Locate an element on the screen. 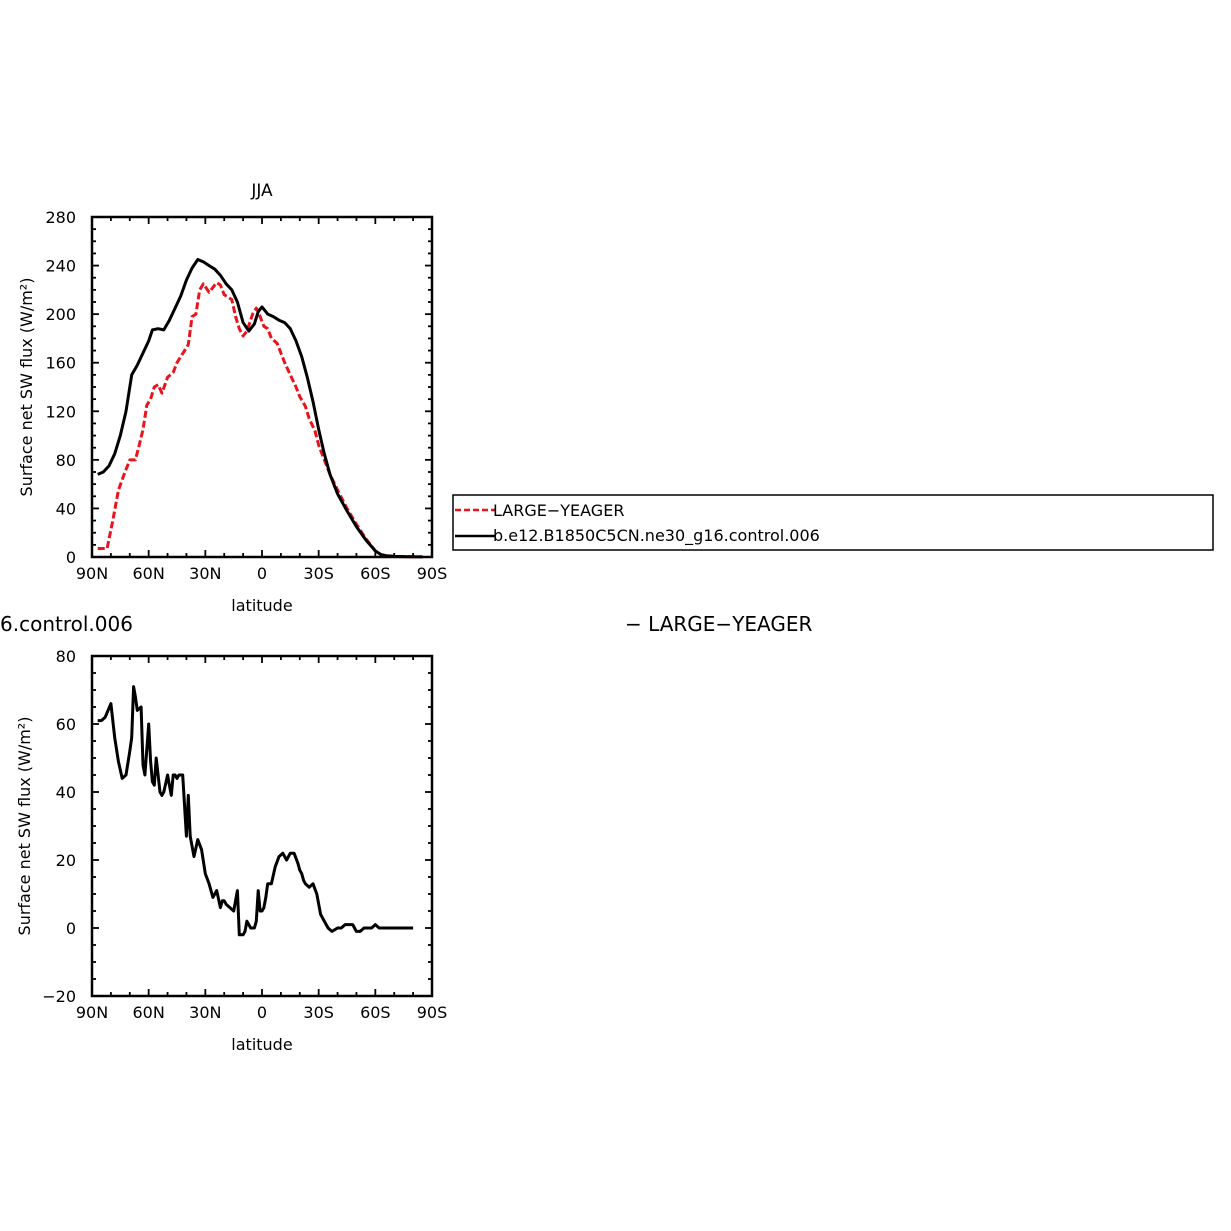 The image size is (1231, 1231). top-y-tick-label: 200 is located at coordinates (60, 314).